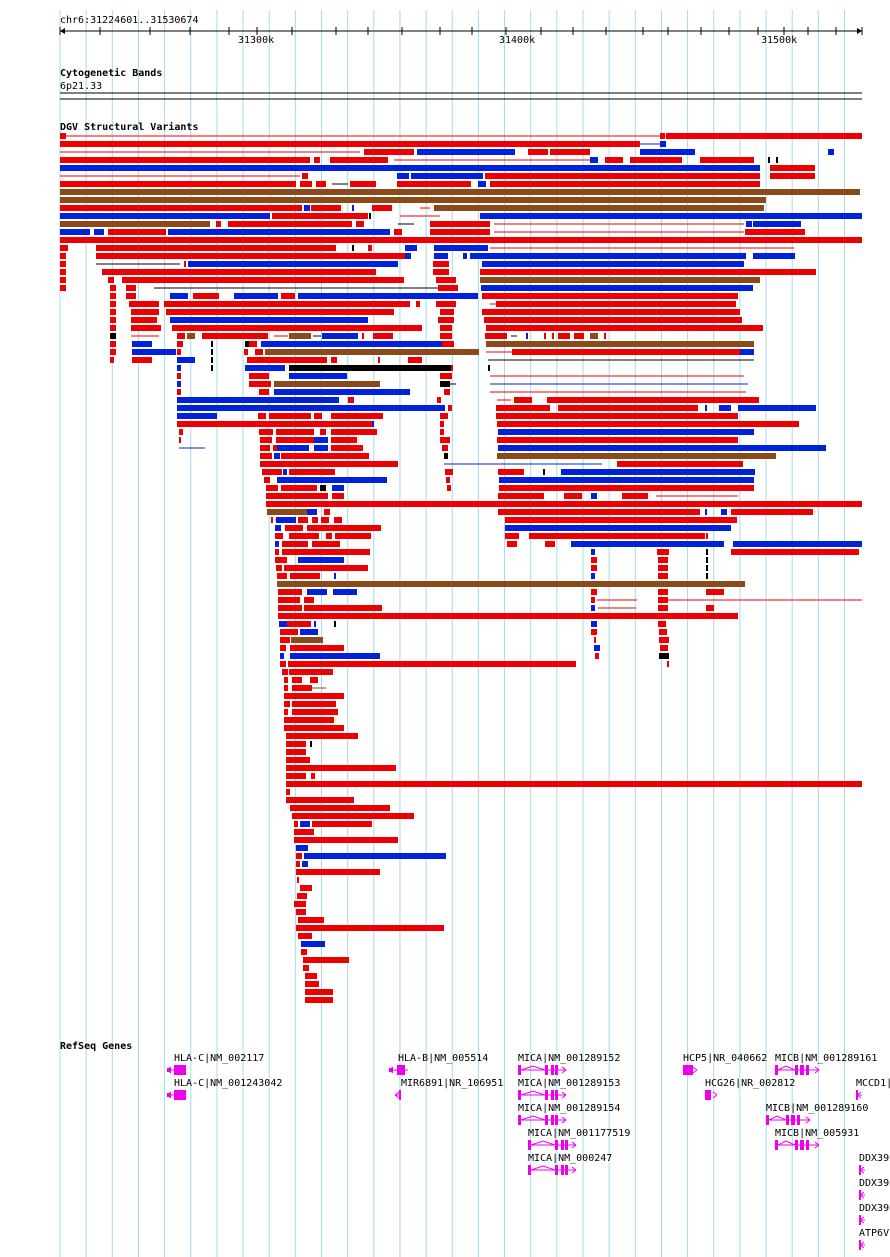 This screenshot has width=890, height=1257. What do you see at coordinates (874, 1233) in the screenshot?
I see `gene-label: ATP6V1` at bounding box center [874, 1233].